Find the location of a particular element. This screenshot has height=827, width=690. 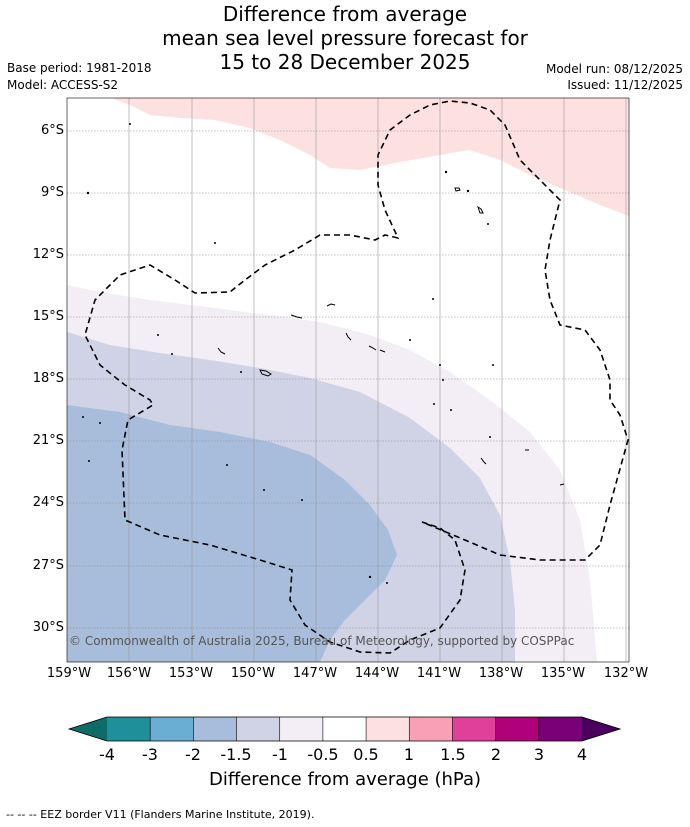

colorbar is located at coordinates (344, 729).